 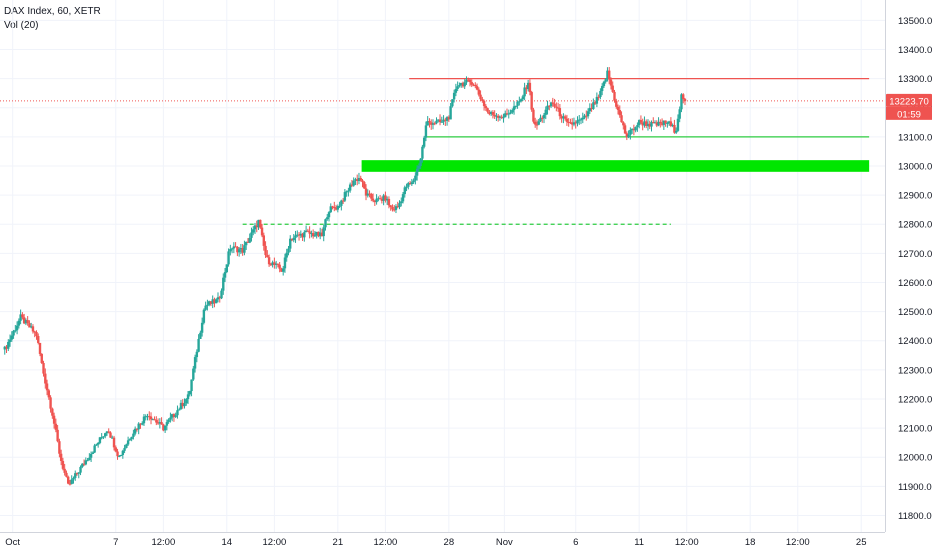 I want to click on symbol-label: DAX Index, 60, XETR, so click(x=52, y=11).